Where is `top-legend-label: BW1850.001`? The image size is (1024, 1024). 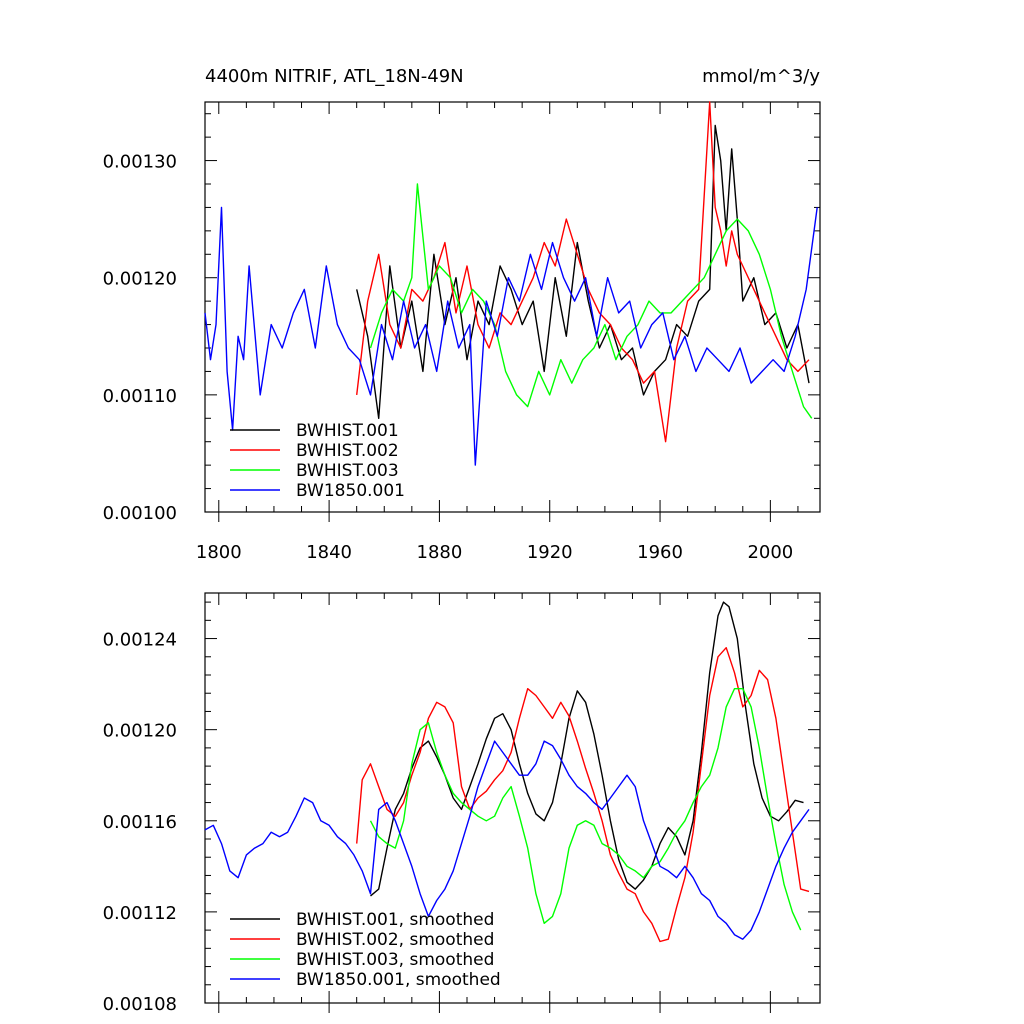
top-legend-label: BW1850.001 is located at coordinates (350, 491).